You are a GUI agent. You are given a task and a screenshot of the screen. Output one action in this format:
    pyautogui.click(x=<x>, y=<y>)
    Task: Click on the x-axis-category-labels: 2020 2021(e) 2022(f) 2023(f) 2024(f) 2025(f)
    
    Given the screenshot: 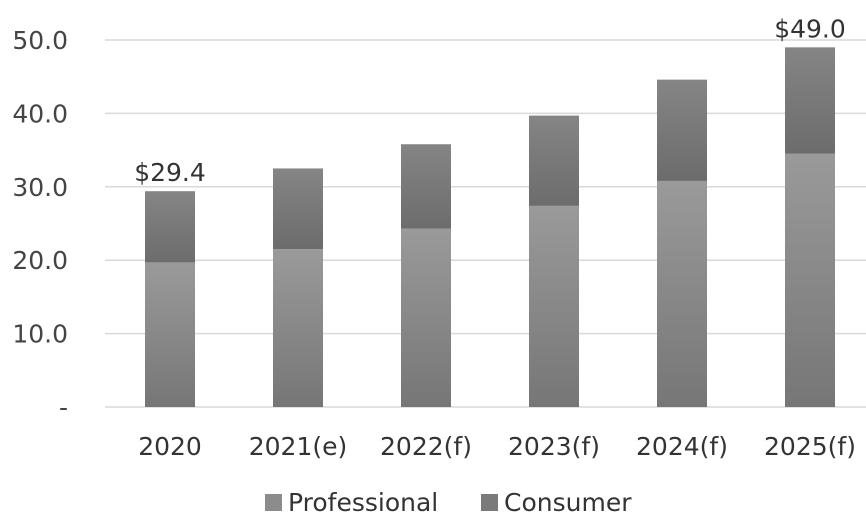 What is the action you would take?
    pyautogui.click(x=497, y=446)
    